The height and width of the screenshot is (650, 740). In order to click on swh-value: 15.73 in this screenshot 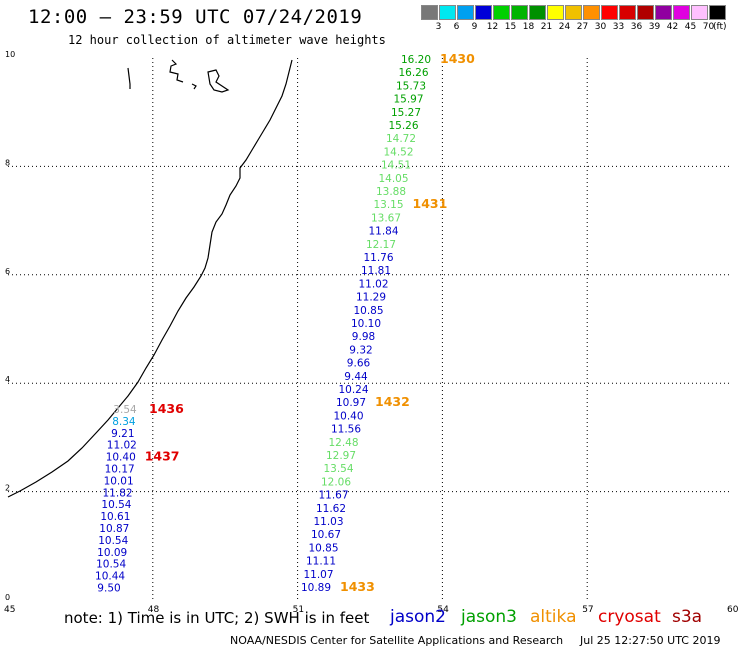, I will do `click(411, 86)`.